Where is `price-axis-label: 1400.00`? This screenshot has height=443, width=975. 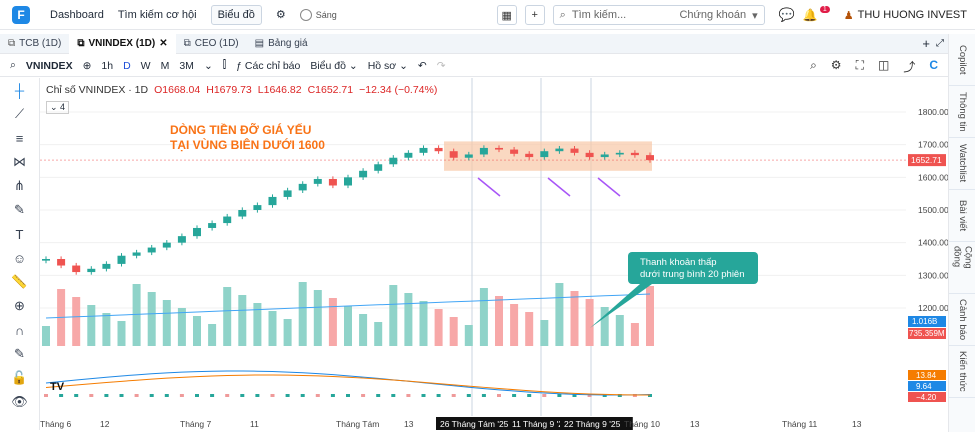
price-axis-label: 1400.00 is located at coordinates (933, 243).